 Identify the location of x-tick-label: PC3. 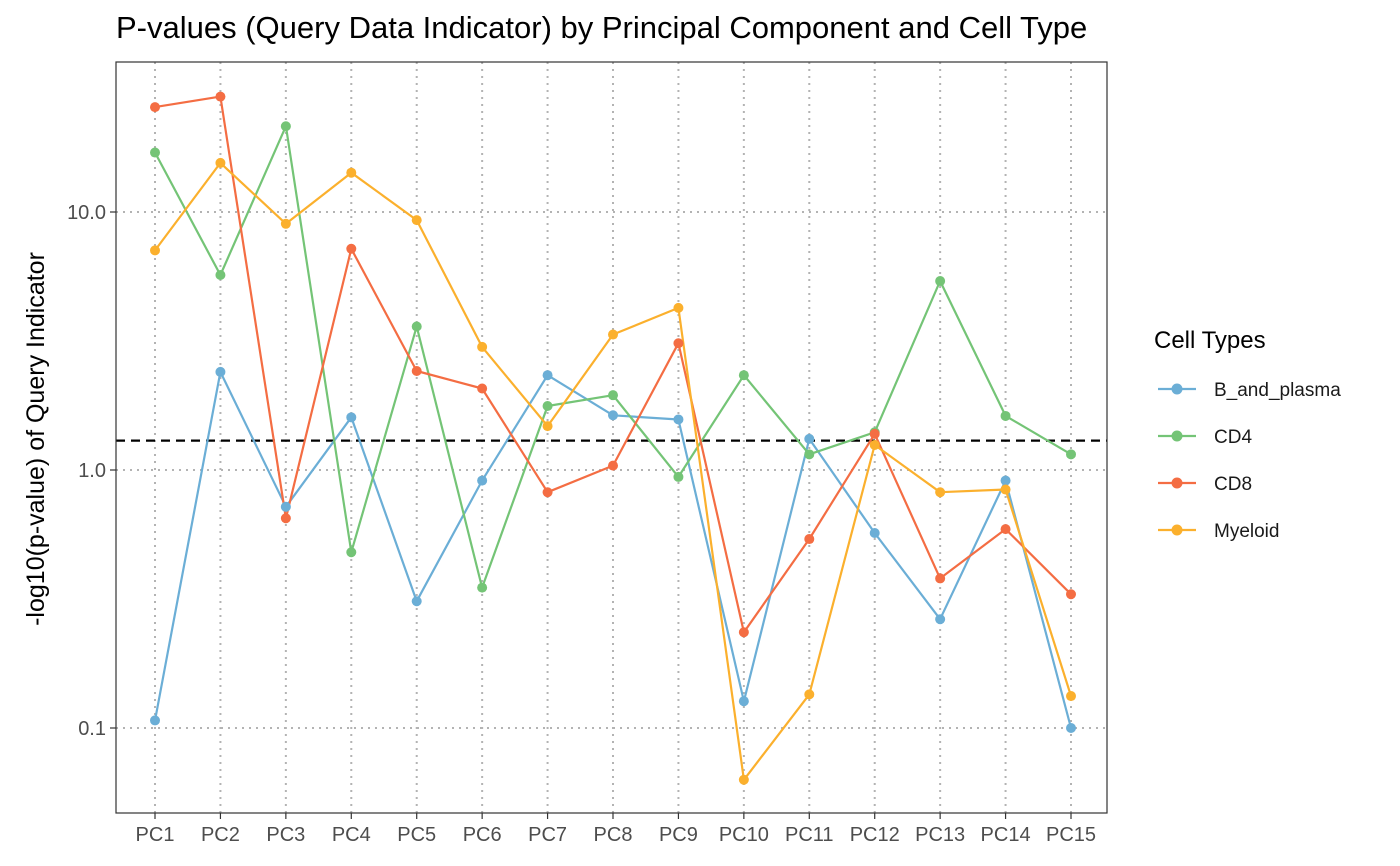
(285, 835).